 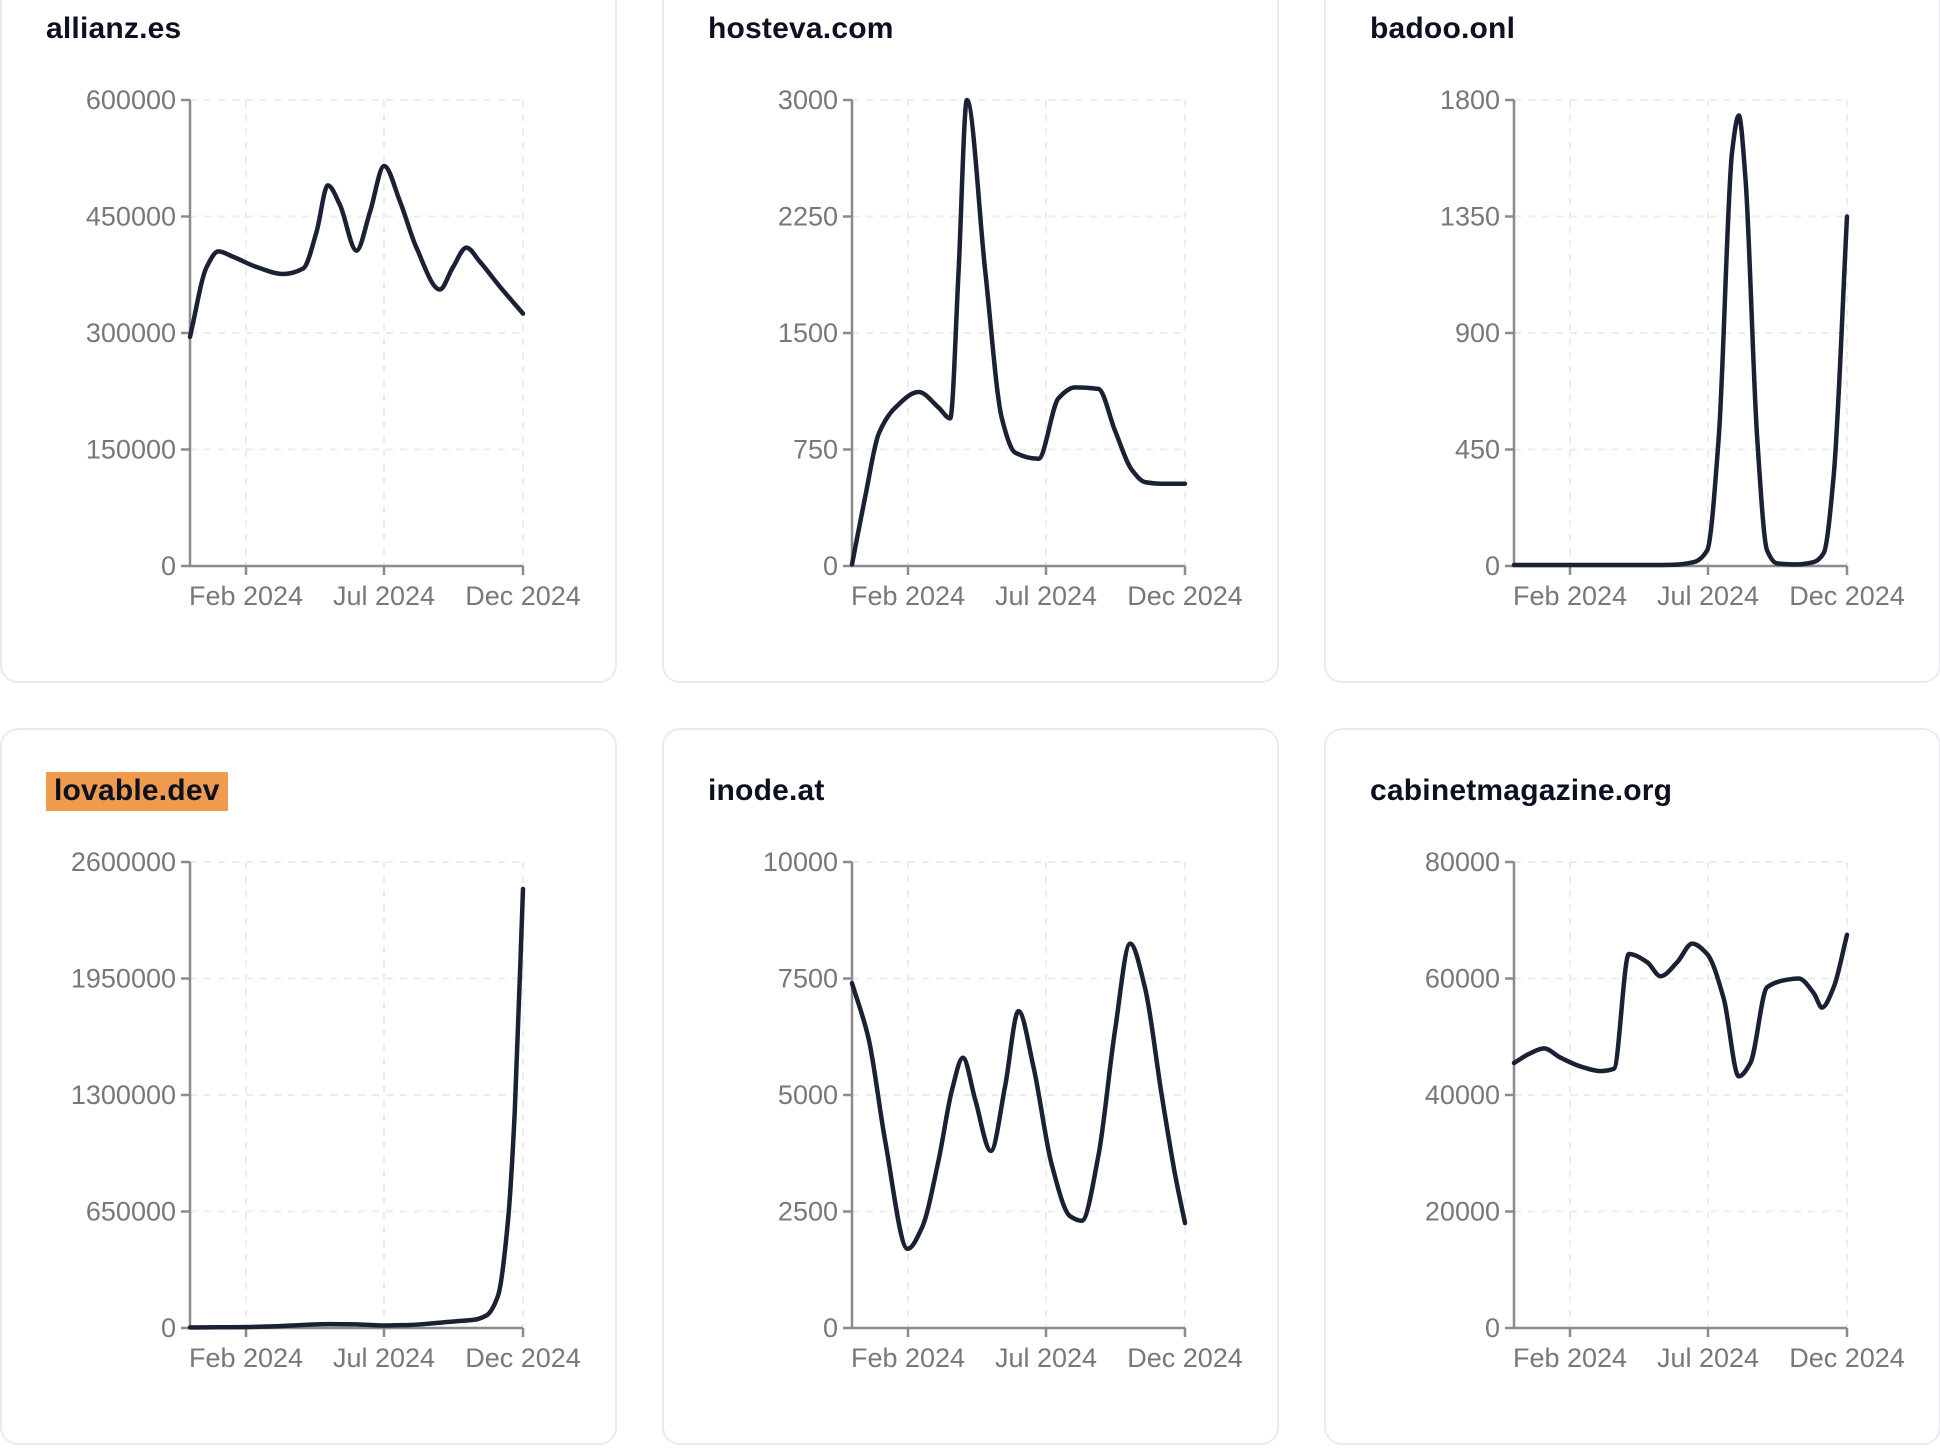 I want to click on y-axis-tick-label: 60000, so click(x=1462, y=979).